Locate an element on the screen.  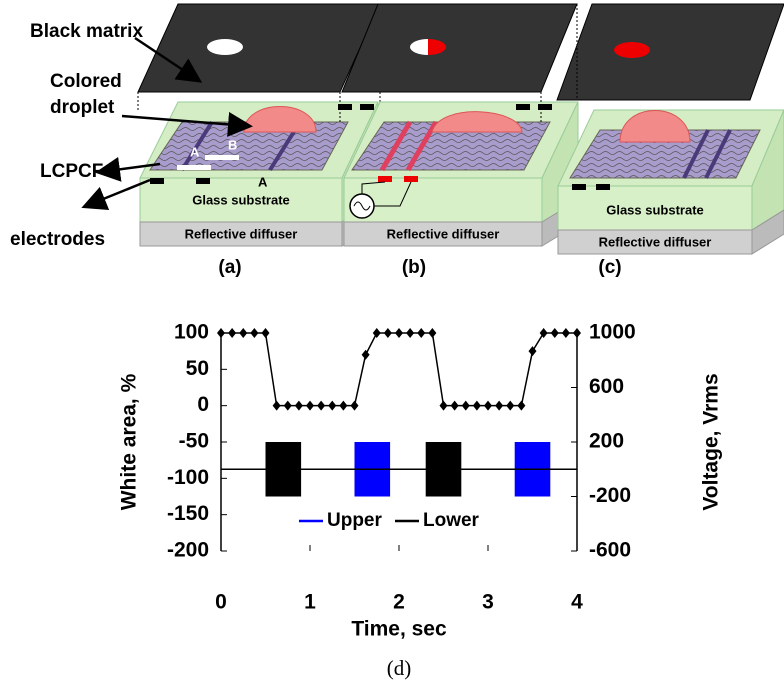
y2-tick-label: 600 is located at coordinates (606, 386).